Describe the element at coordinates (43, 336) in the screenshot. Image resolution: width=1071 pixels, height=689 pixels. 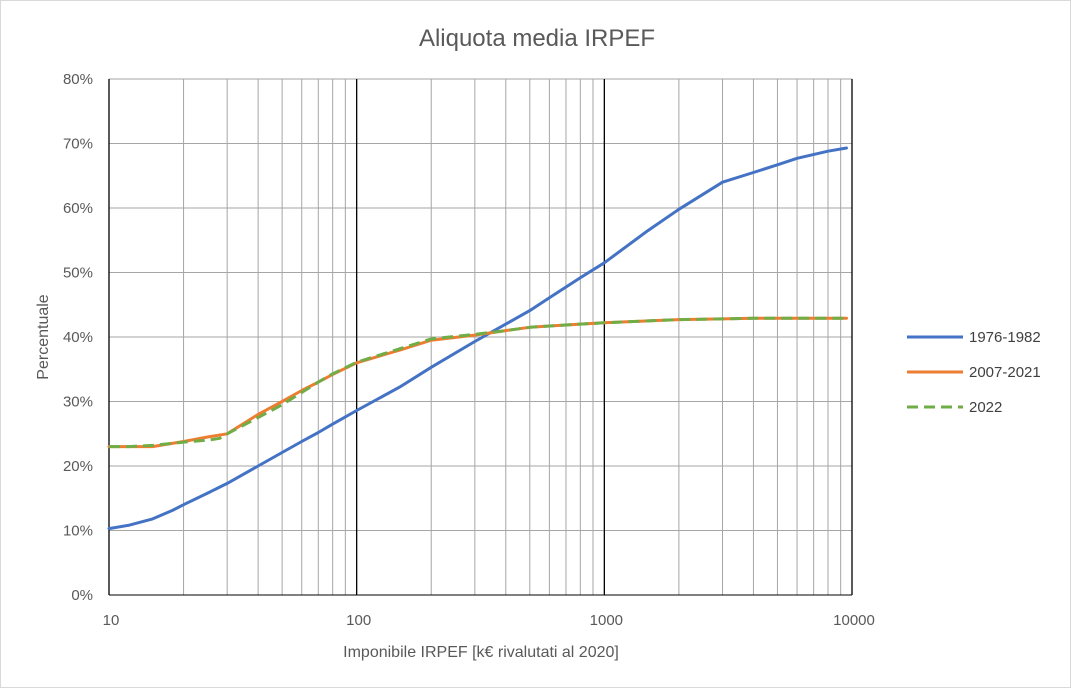
I see `y-axis-label: Percentuale` at that location.